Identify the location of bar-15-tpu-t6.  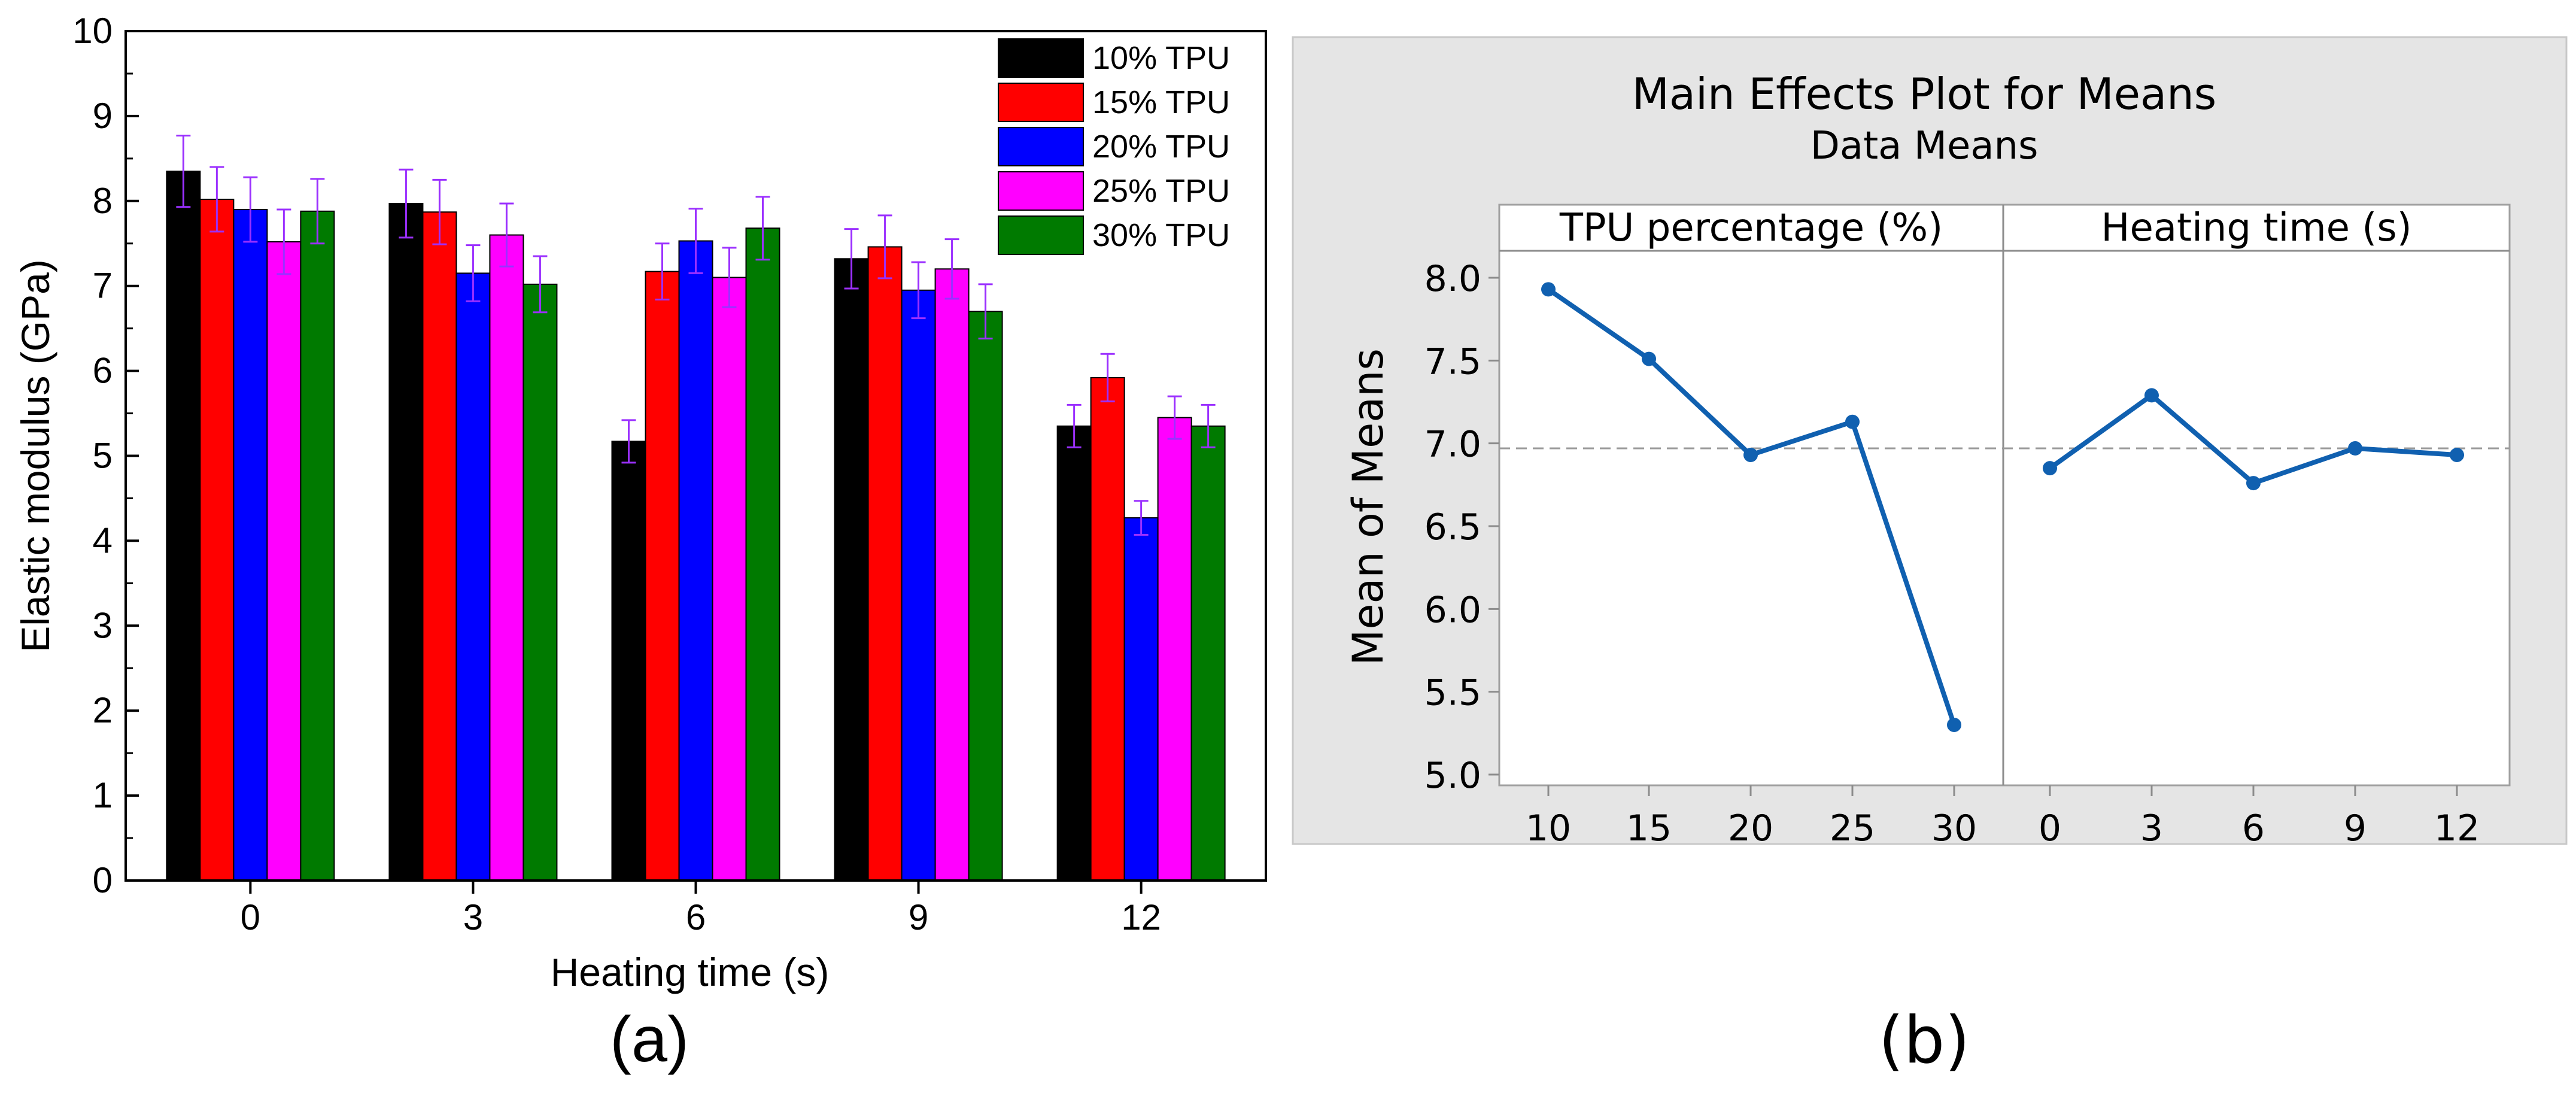
(663, 576).